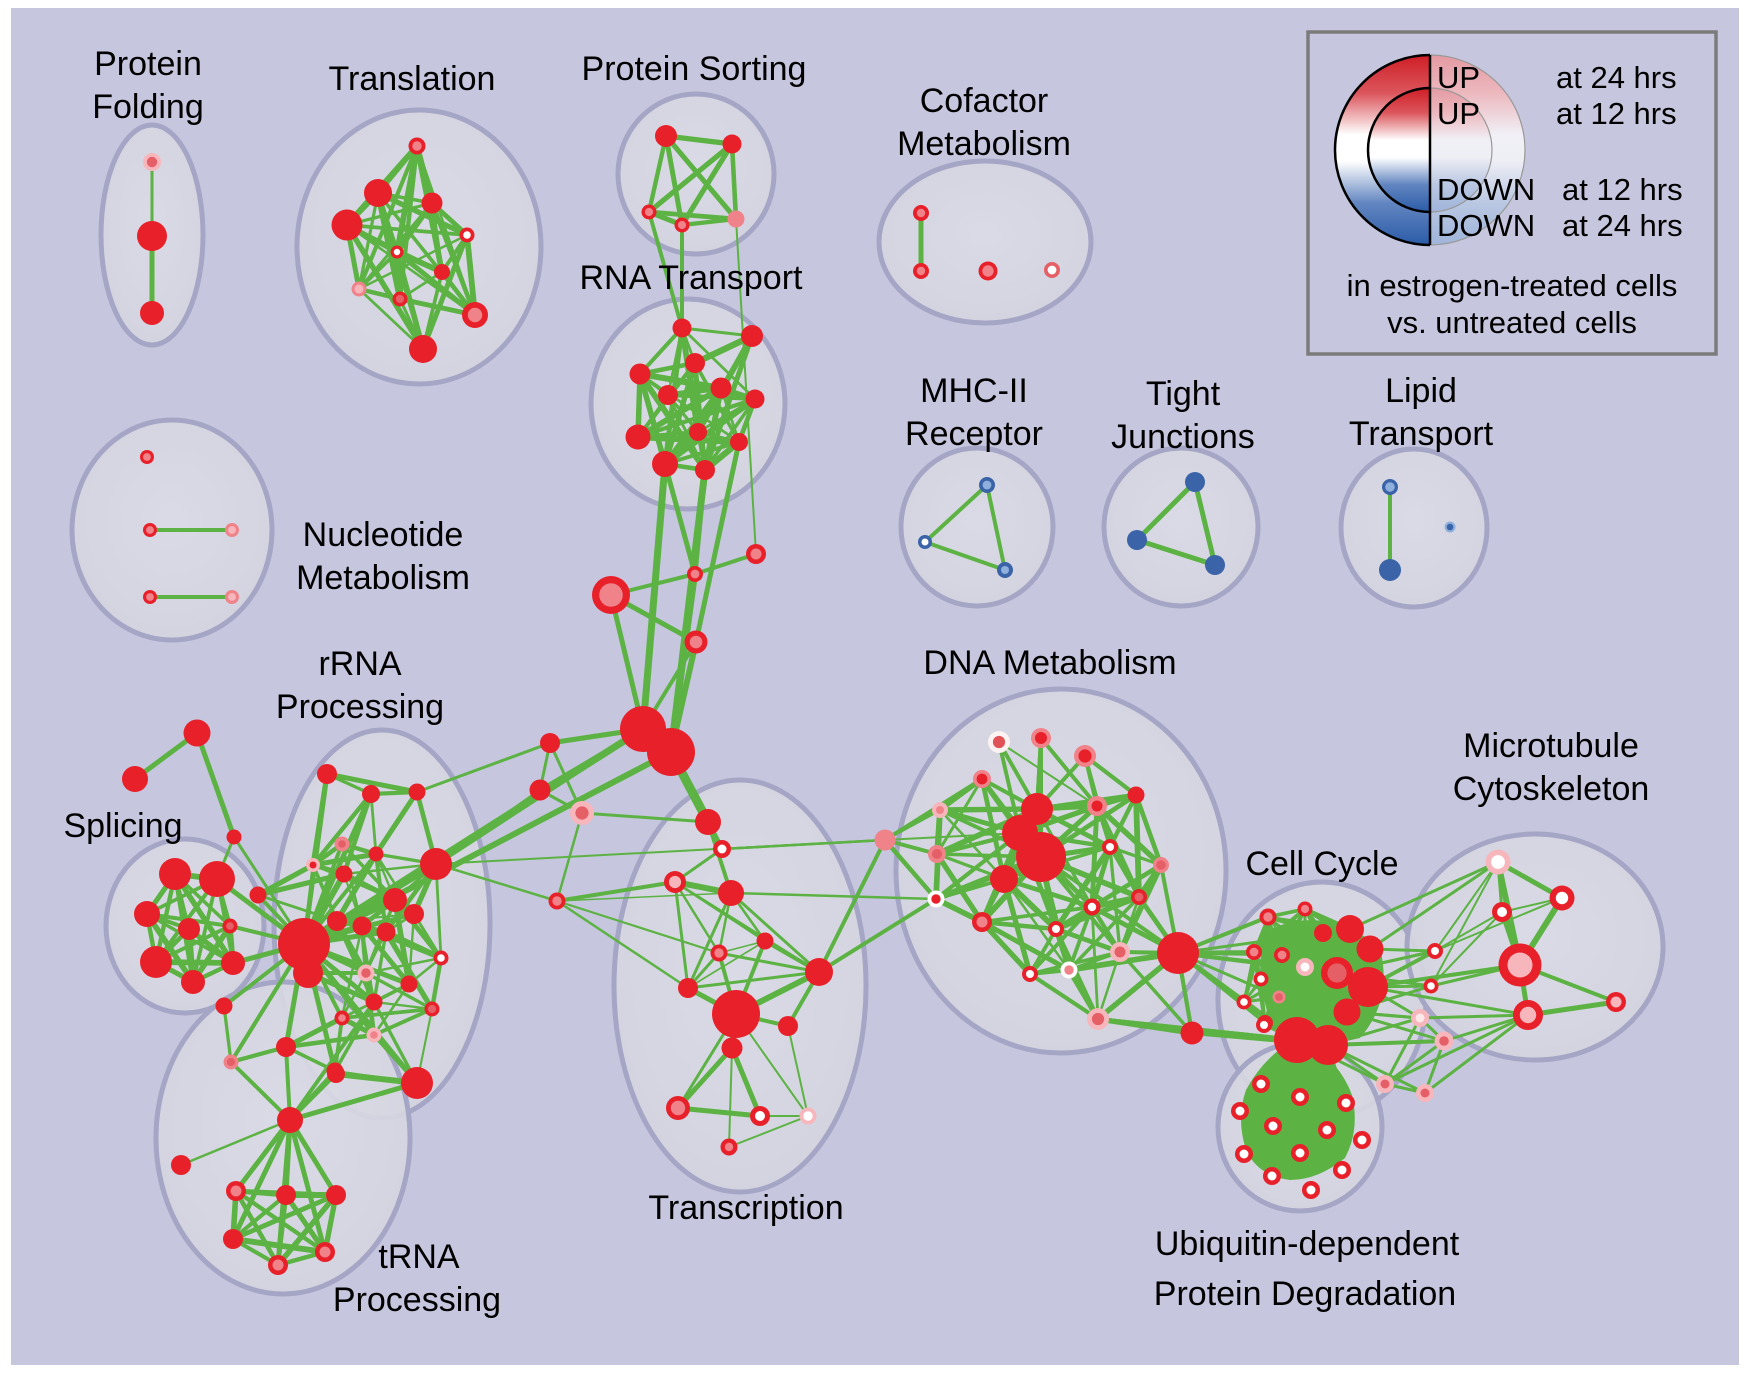 The height and width of the screenshot is (1381, 1750). I want to click on svg-text: rRNA, so click(359, 664).